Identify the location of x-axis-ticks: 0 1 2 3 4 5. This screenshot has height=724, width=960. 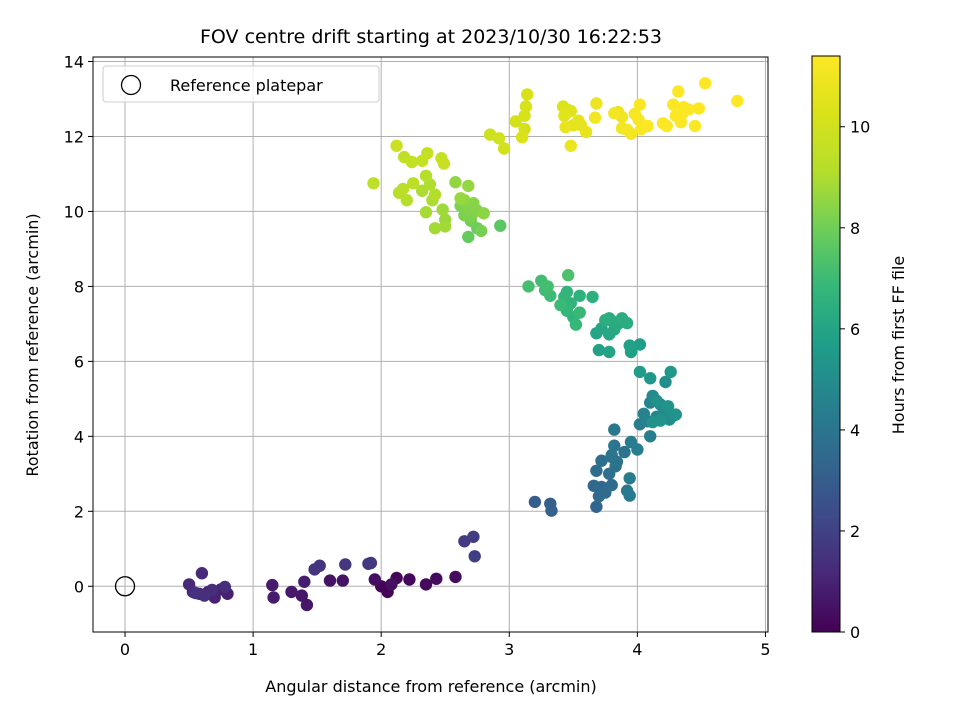
(445, 645).